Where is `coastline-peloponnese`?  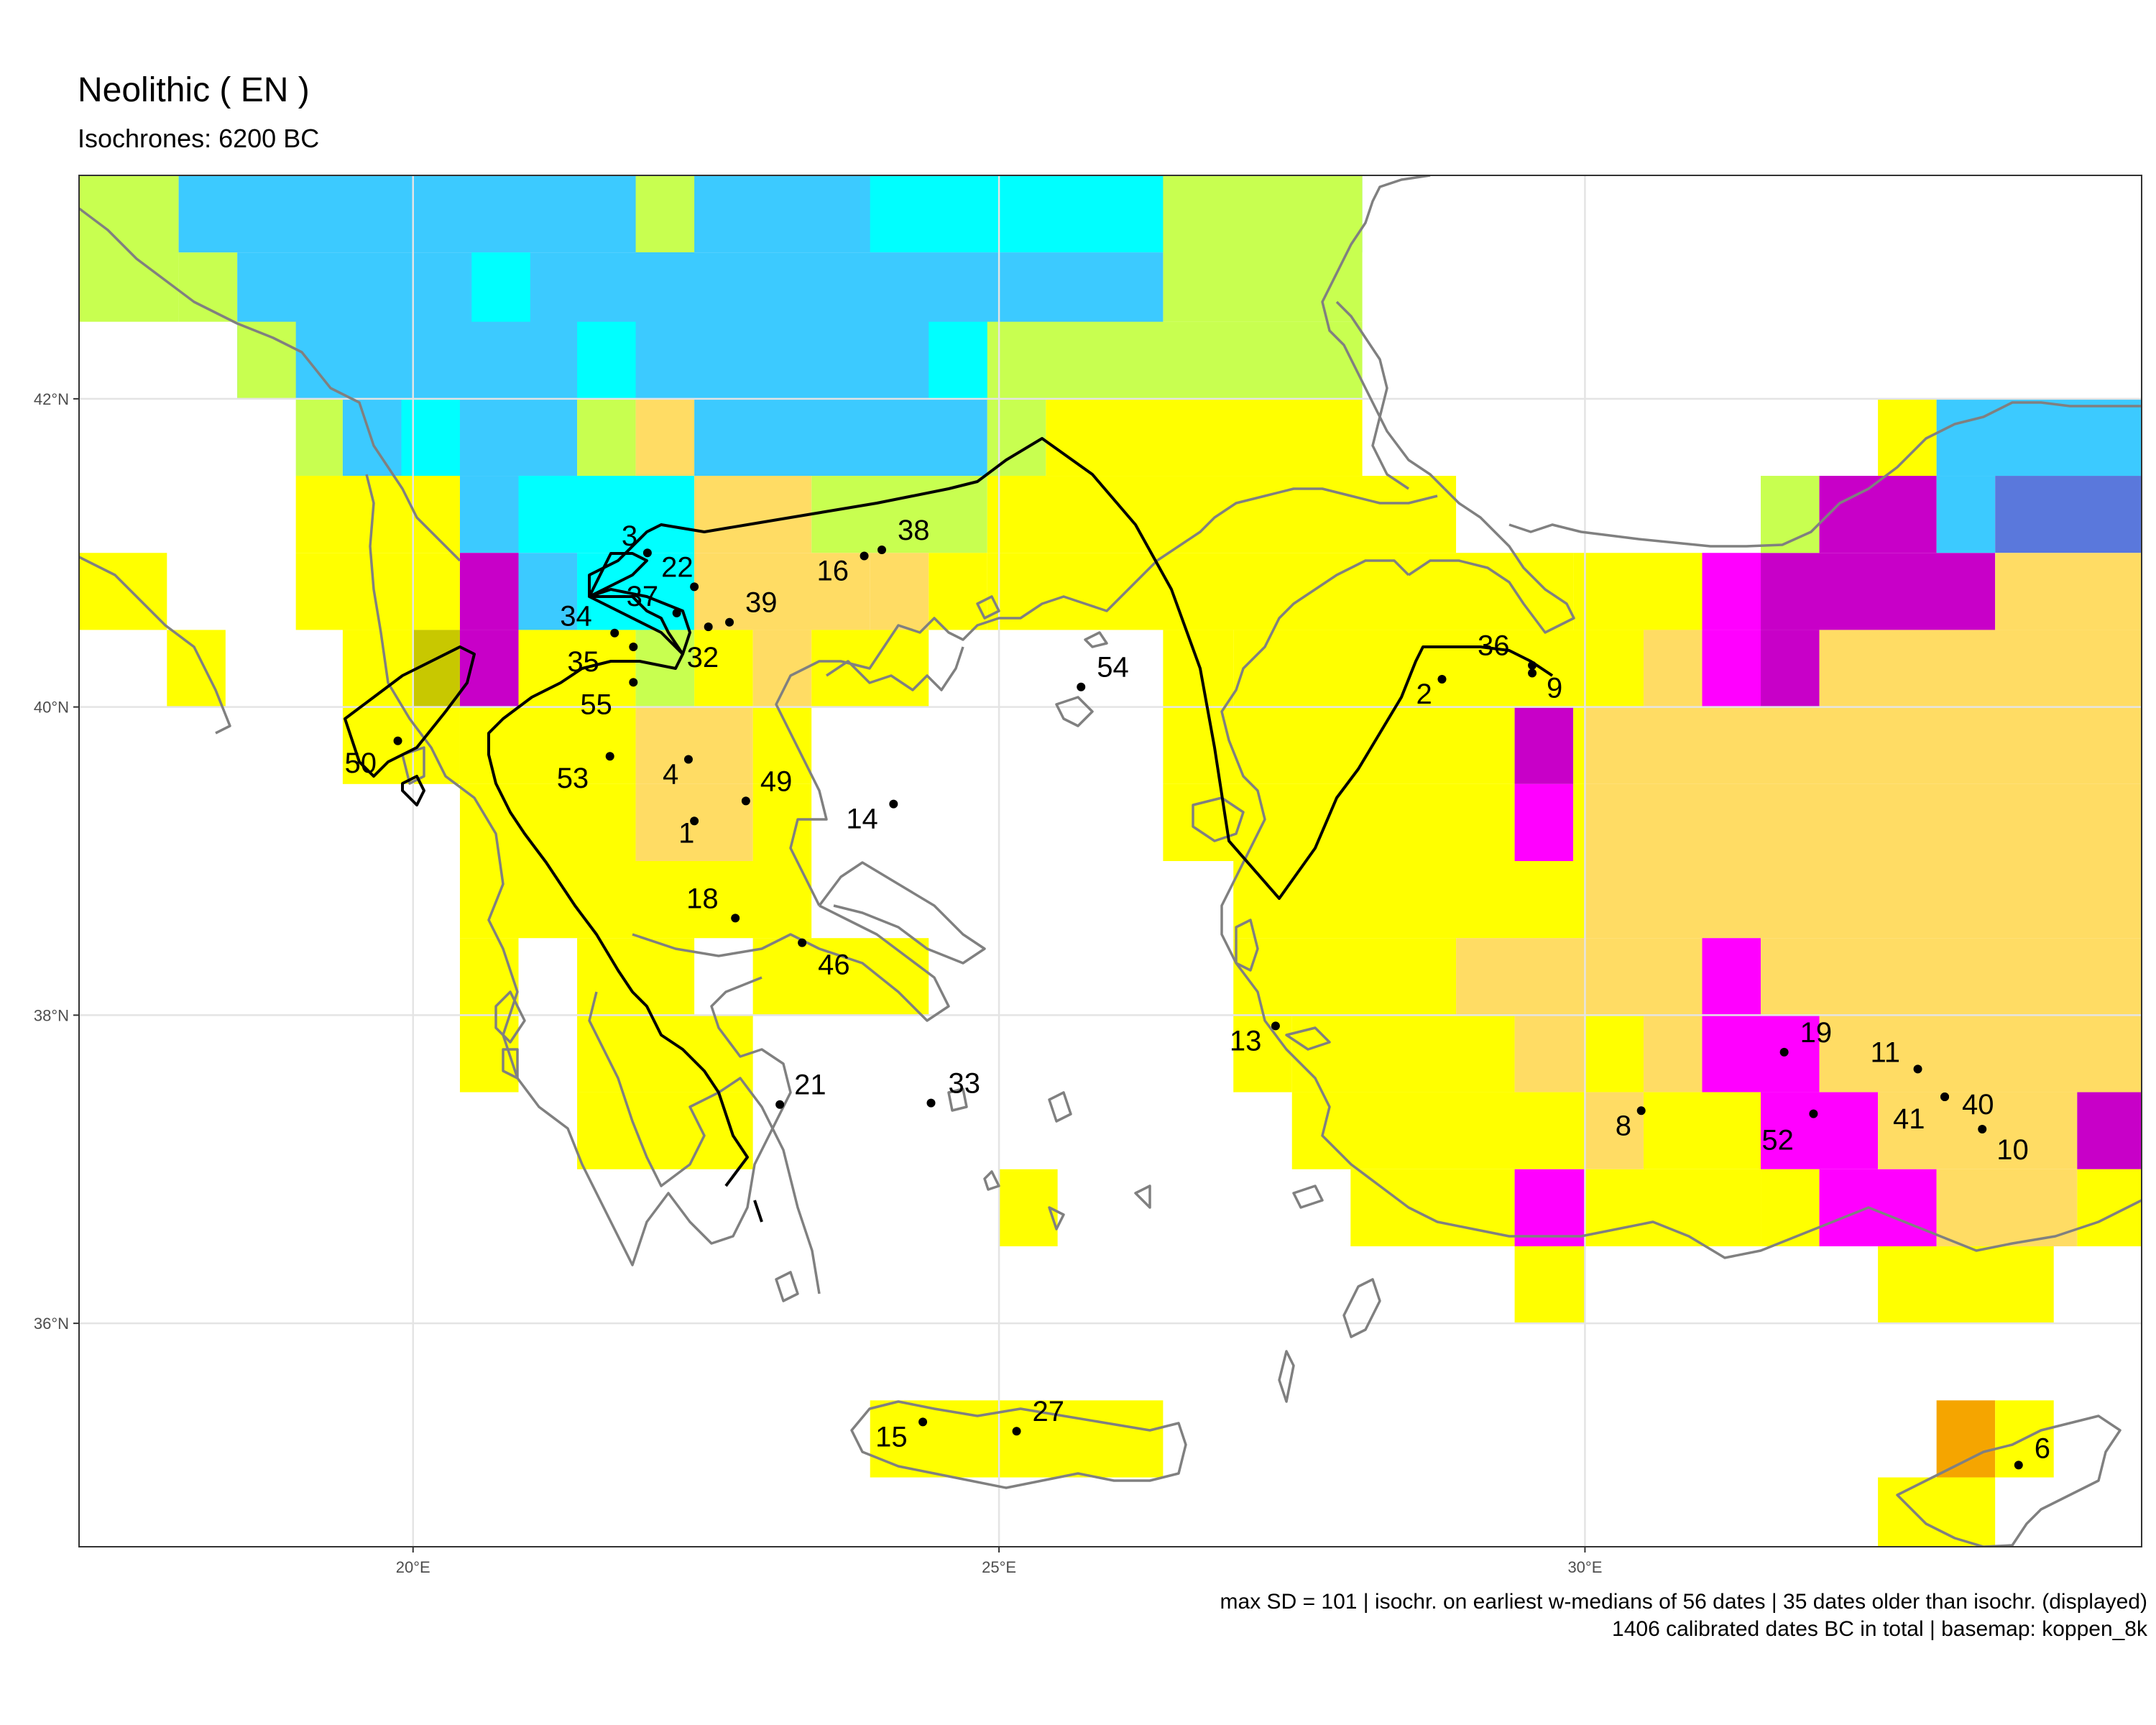
coastline-peloponnese is located at coordinates (704, 1142).